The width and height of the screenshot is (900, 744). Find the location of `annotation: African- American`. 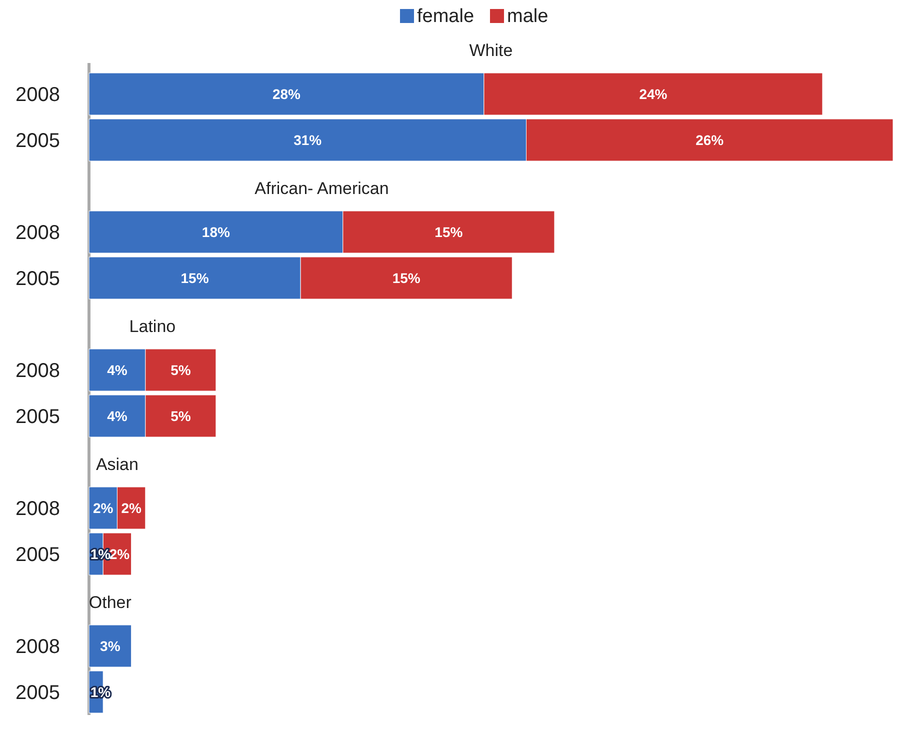

annotation: African- American is located at coordinates (321, 188).